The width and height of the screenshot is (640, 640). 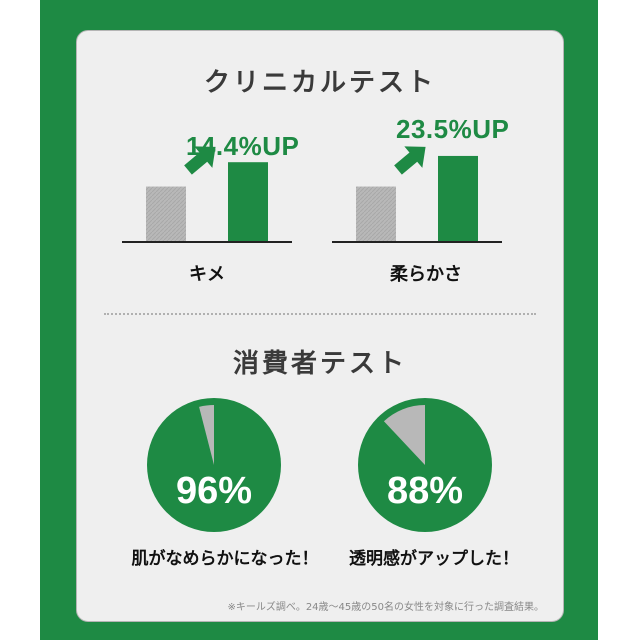 What do you see at coordinates (410, 160) in the screenshot?
I see `bar-chart-2-arrow-up-right-icon` at bounding box center [410, 160].